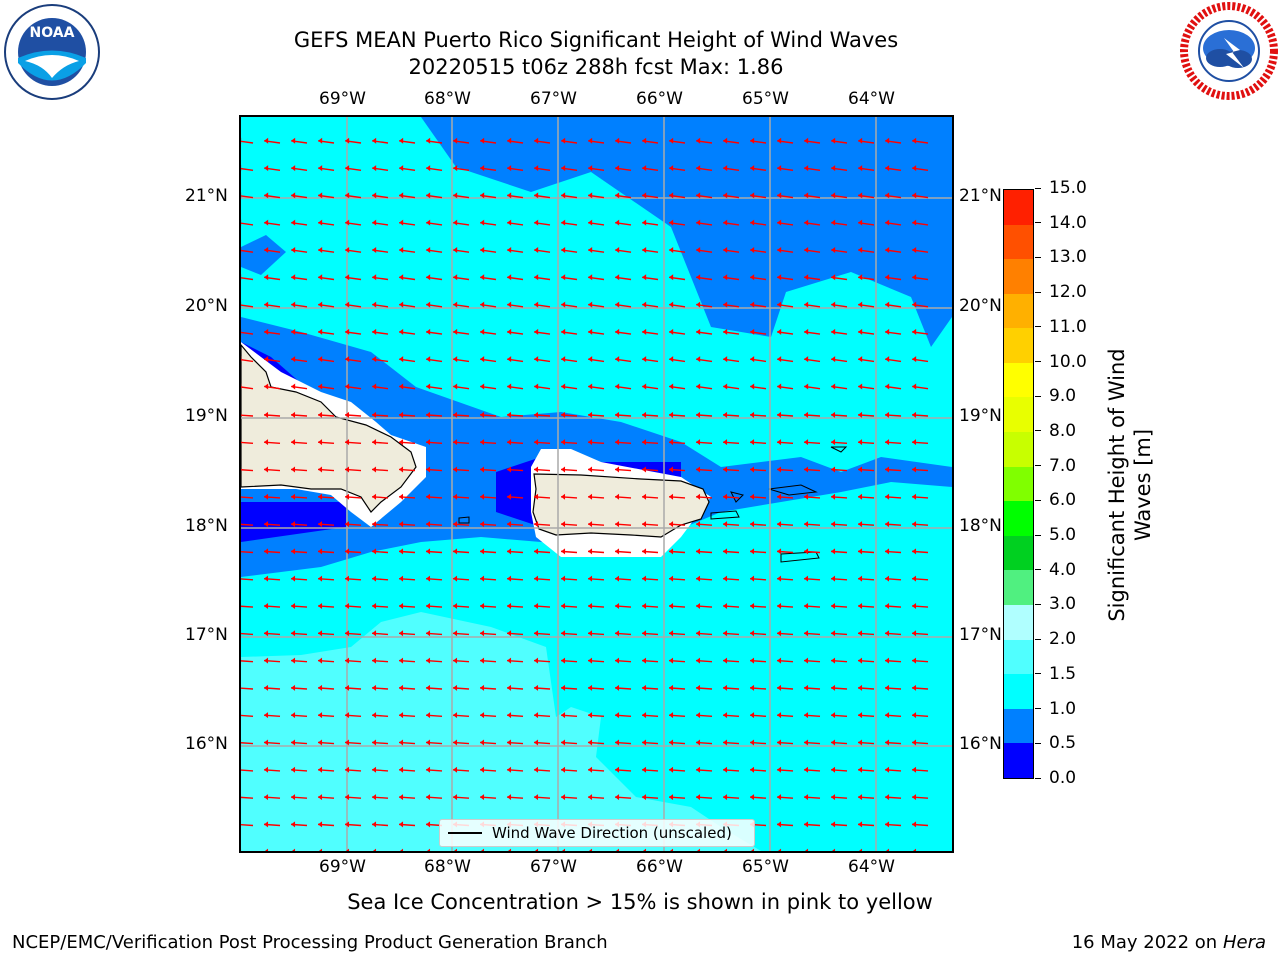  Describe the element at coordinates (1055, 778) in the screenshot. I see `colorbar-tick-label: 0.0` at that location.